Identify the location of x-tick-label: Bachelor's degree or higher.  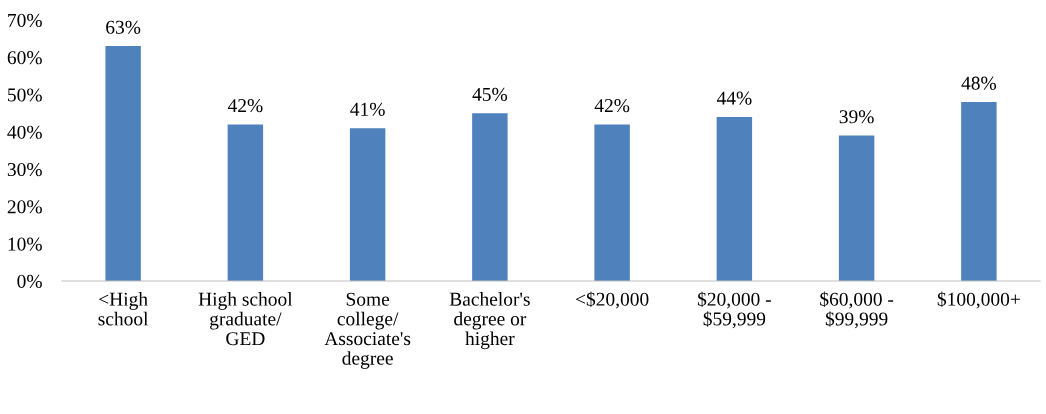
(489, 321).